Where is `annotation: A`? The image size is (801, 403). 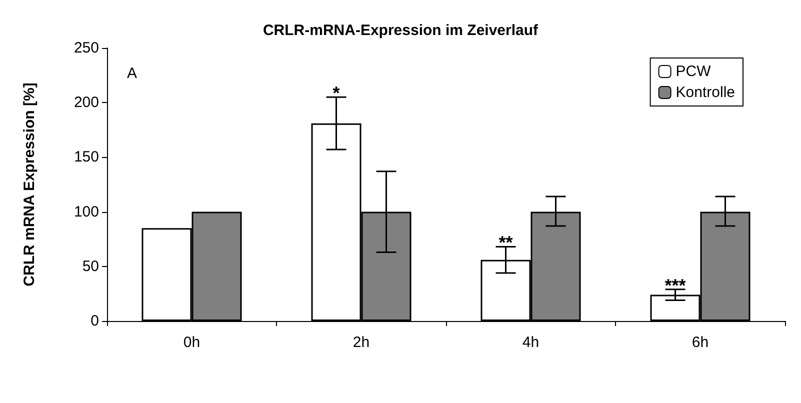
annotation: A is located at coordinates (132, 73).